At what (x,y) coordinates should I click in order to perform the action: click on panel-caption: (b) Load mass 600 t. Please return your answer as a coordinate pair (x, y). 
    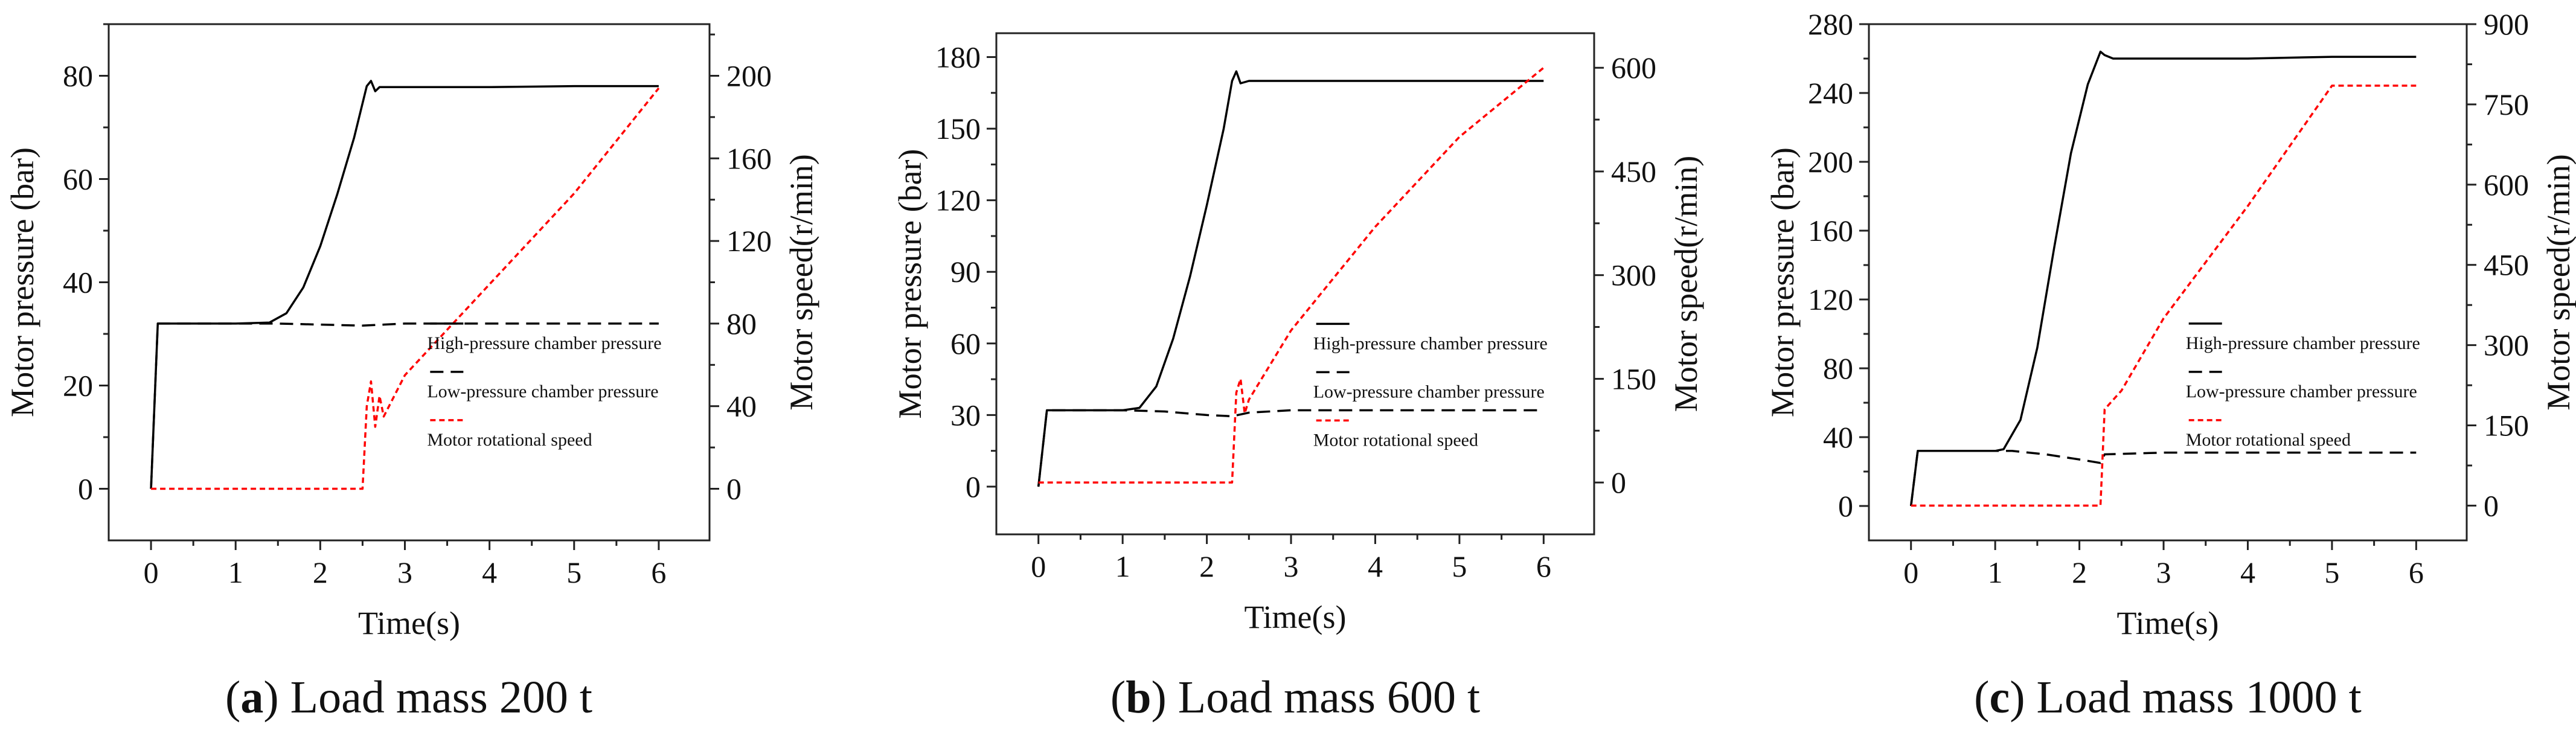
    Looking at the image, I should click on (1295, 698).